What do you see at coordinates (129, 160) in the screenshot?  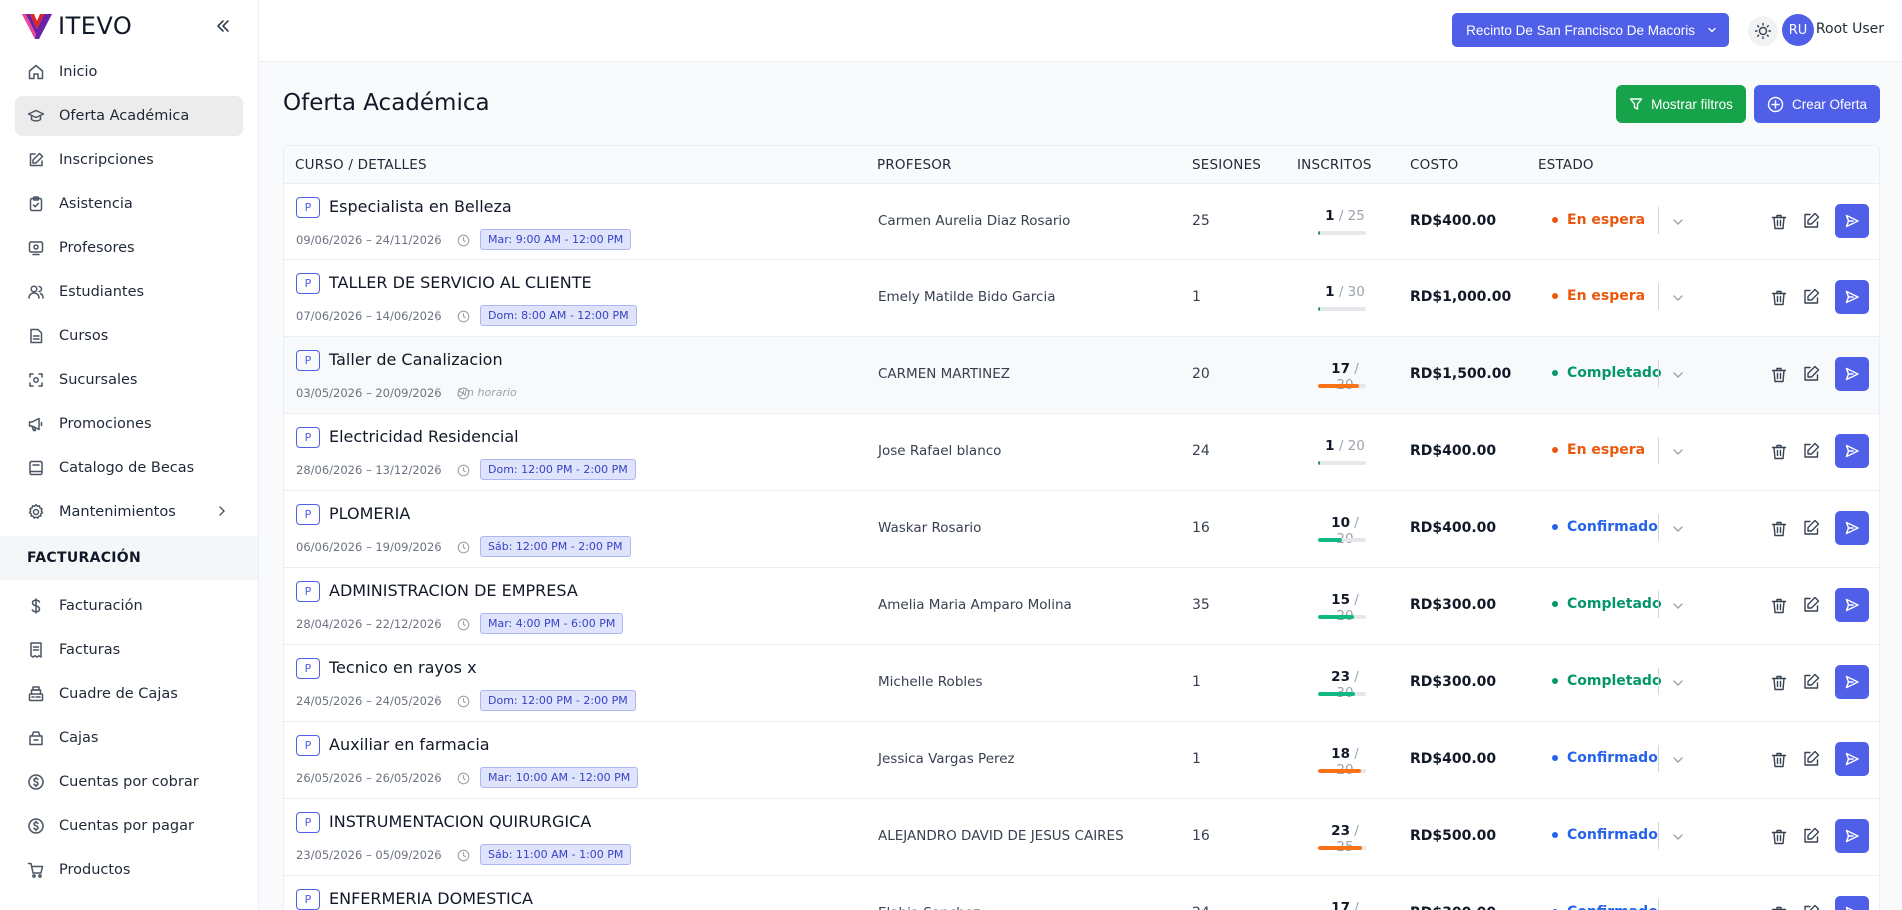 I see `sidebar-item-inscripciones: Inscripciones` at bounding box center [129, 160].